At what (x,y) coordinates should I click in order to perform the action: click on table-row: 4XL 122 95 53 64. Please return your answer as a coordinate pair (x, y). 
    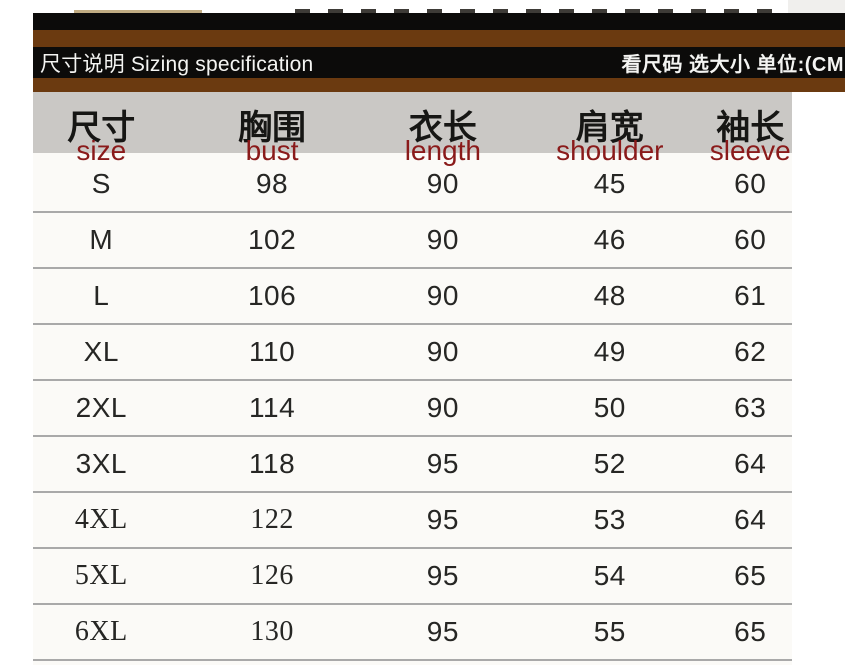
    Looking at the image, I should click on (412, 521).